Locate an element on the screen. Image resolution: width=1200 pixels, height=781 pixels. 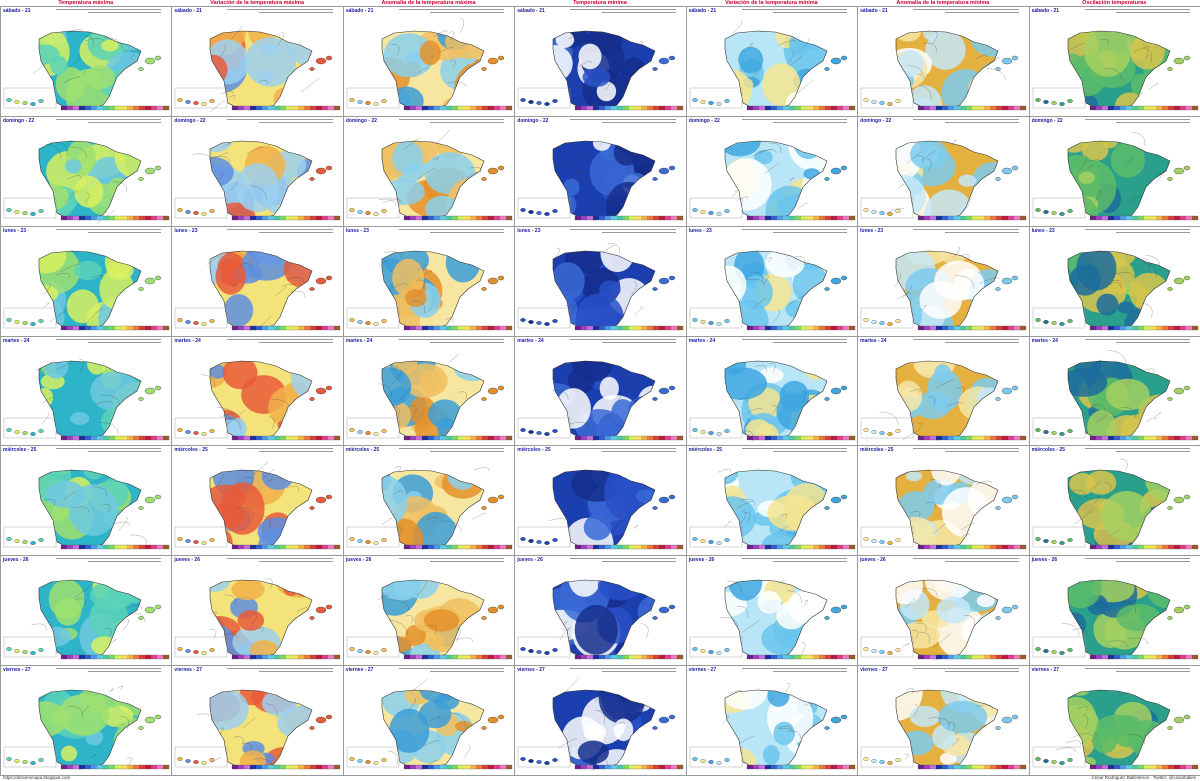
map-cell-tmax: jueves - 26 is located at coordinates (86, 611).